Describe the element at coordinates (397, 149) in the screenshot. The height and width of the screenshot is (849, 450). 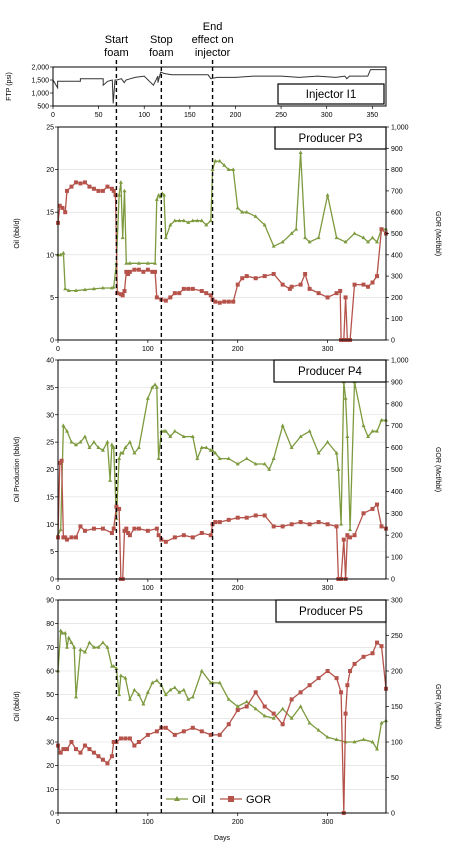
I see `y2-tick-label: 900` at that location.